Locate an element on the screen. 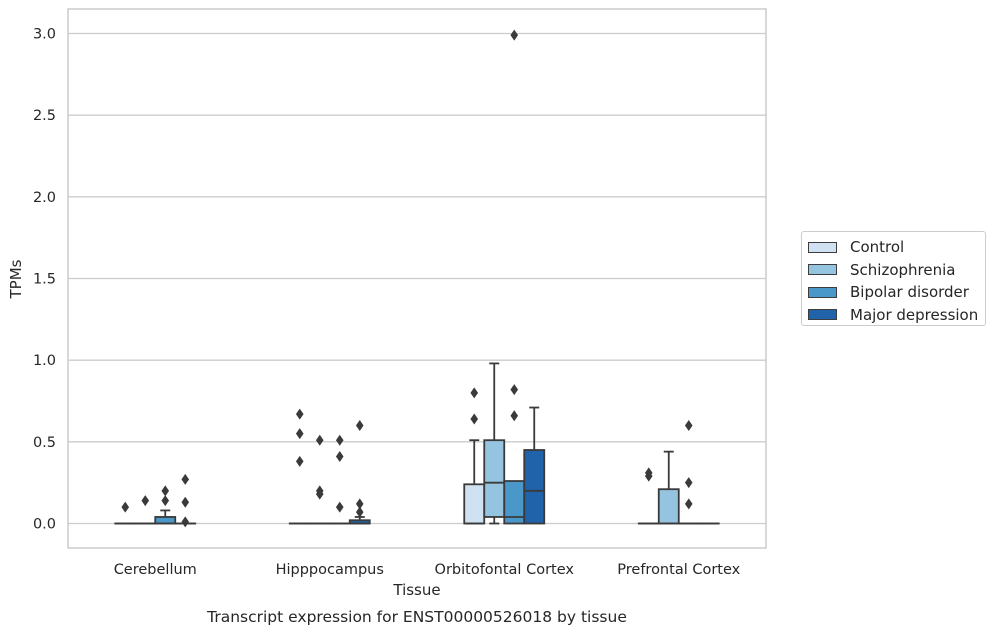  y-tick-label: 2.5 is located at coordinates (44, 116).